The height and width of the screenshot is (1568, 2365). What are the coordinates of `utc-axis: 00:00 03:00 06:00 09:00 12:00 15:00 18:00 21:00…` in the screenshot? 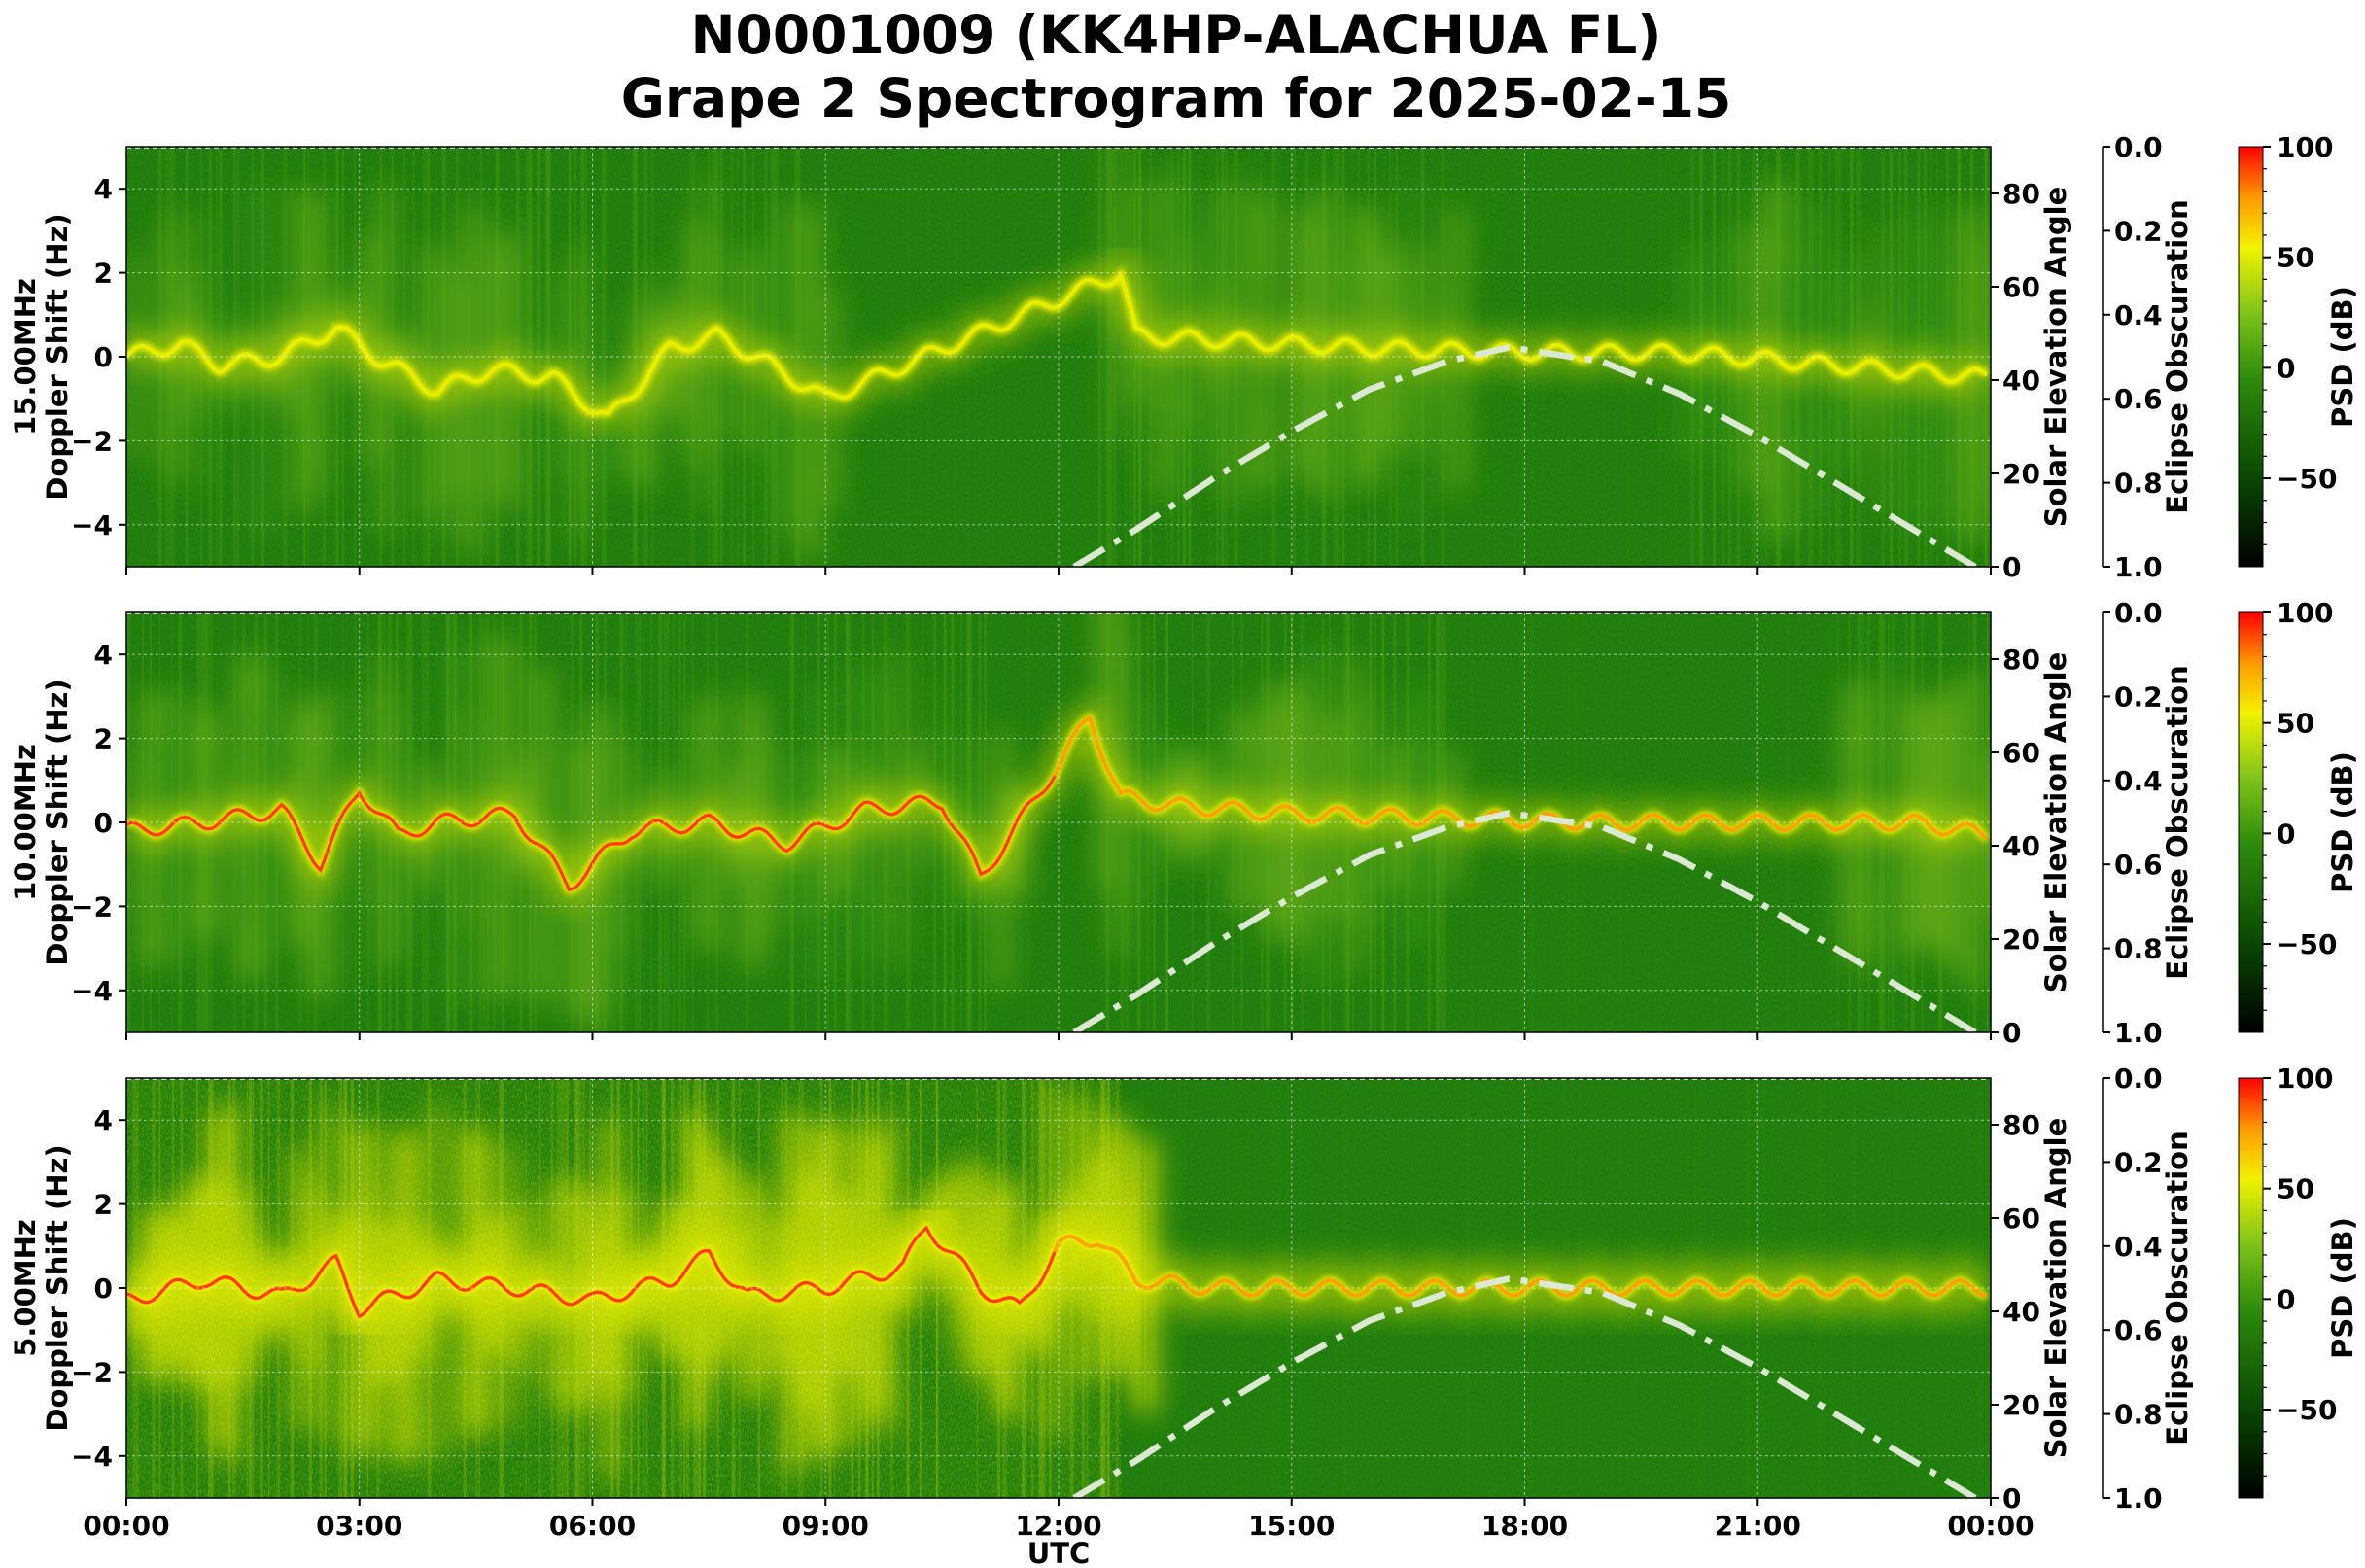 It's located at (1059, 1533).